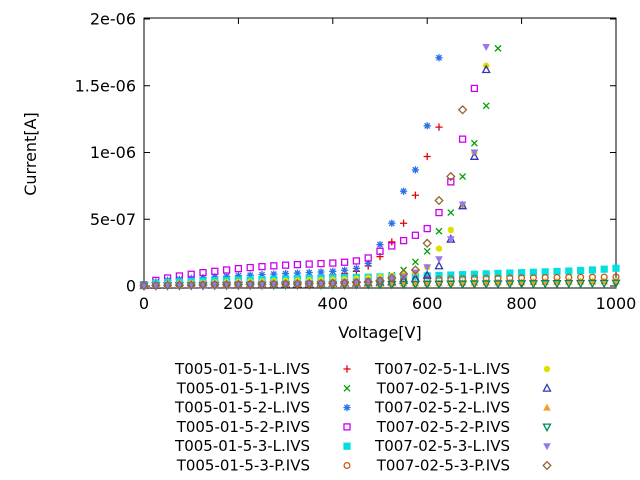 The image size is (640, 480). I want to click on legend-label: T005-01-5-1-P.IVS, so click(243, 388).